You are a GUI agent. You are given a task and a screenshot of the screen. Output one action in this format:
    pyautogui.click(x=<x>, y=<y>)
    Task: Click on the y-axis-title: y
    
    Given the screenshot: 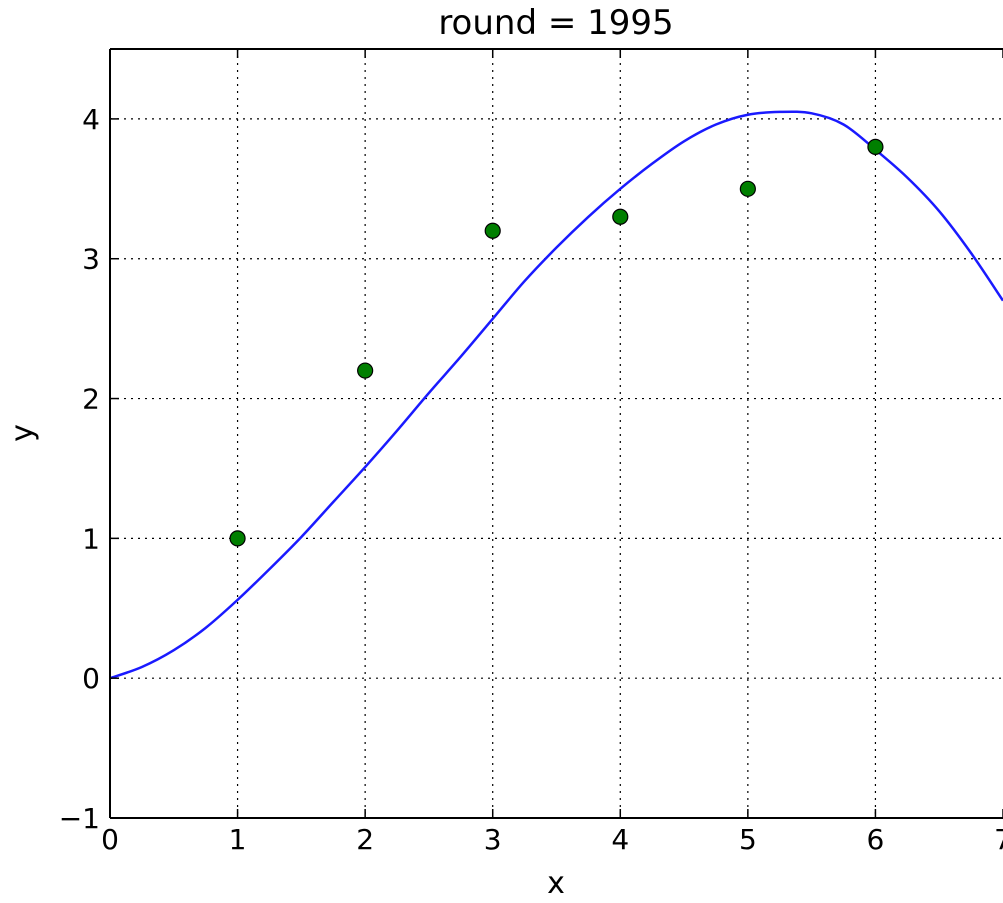 What is the action you would take?
    pyautogui.click(x=22, y=433)
    